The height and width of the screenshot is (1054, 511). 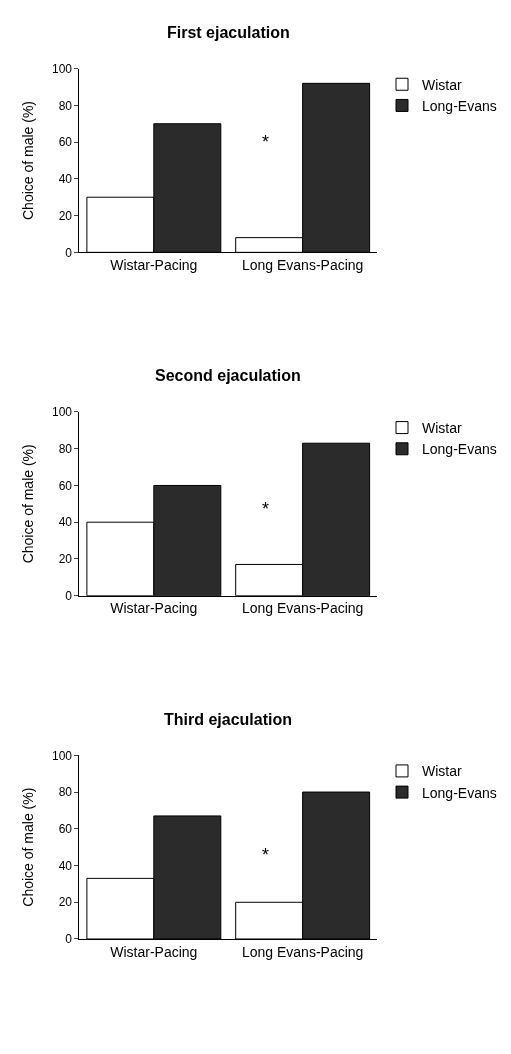 I want to click on chart-title: First ejaculation, so click(x=228, y=32).